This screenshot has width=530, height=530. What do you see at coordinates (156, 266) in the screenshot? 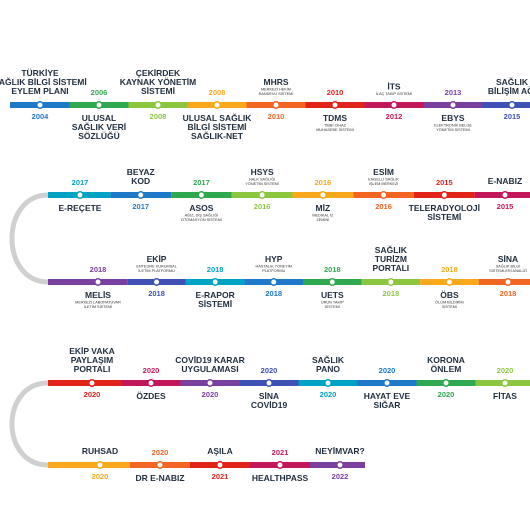
I see `milestone-note: ENTEGRE KURUMSAL` at bounding box center [156, 266].